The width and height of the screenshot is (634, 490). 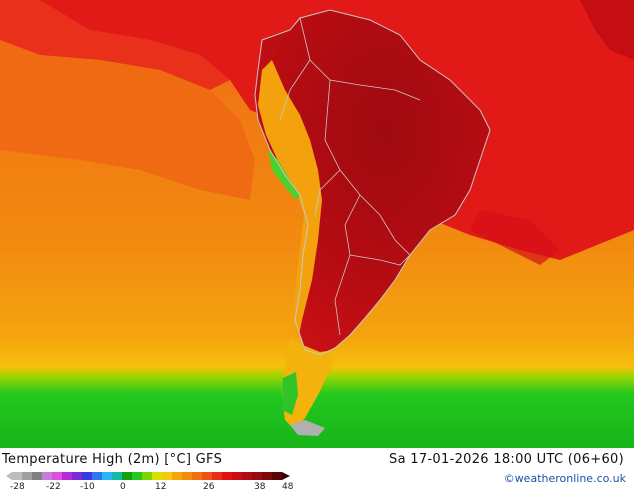 What do you see at coordinates (260, 486) in the screenshot?
I see `legend-tick: 38` at bounding box center [260, 486].